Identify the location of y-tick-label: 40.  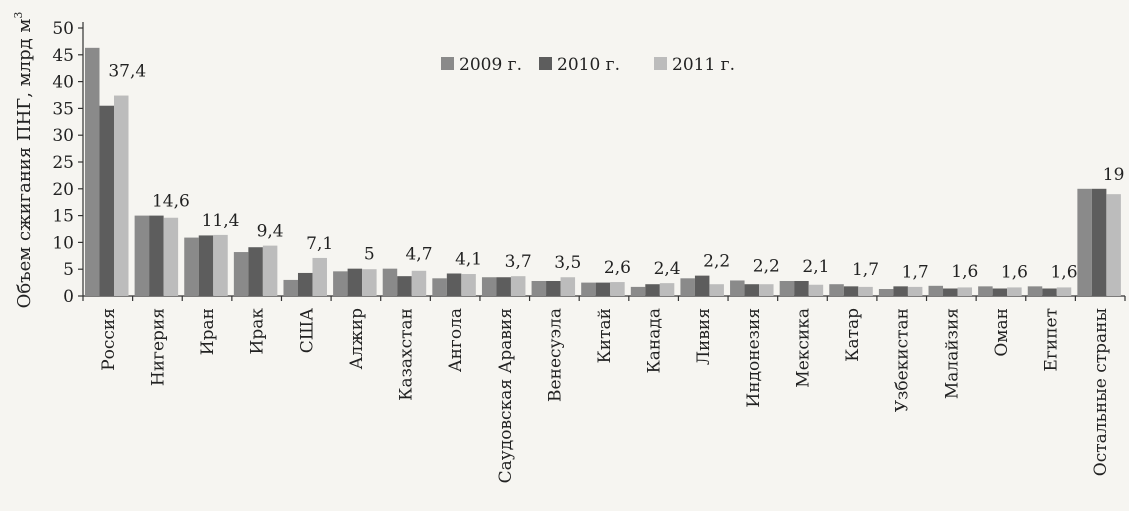
(63, 83).